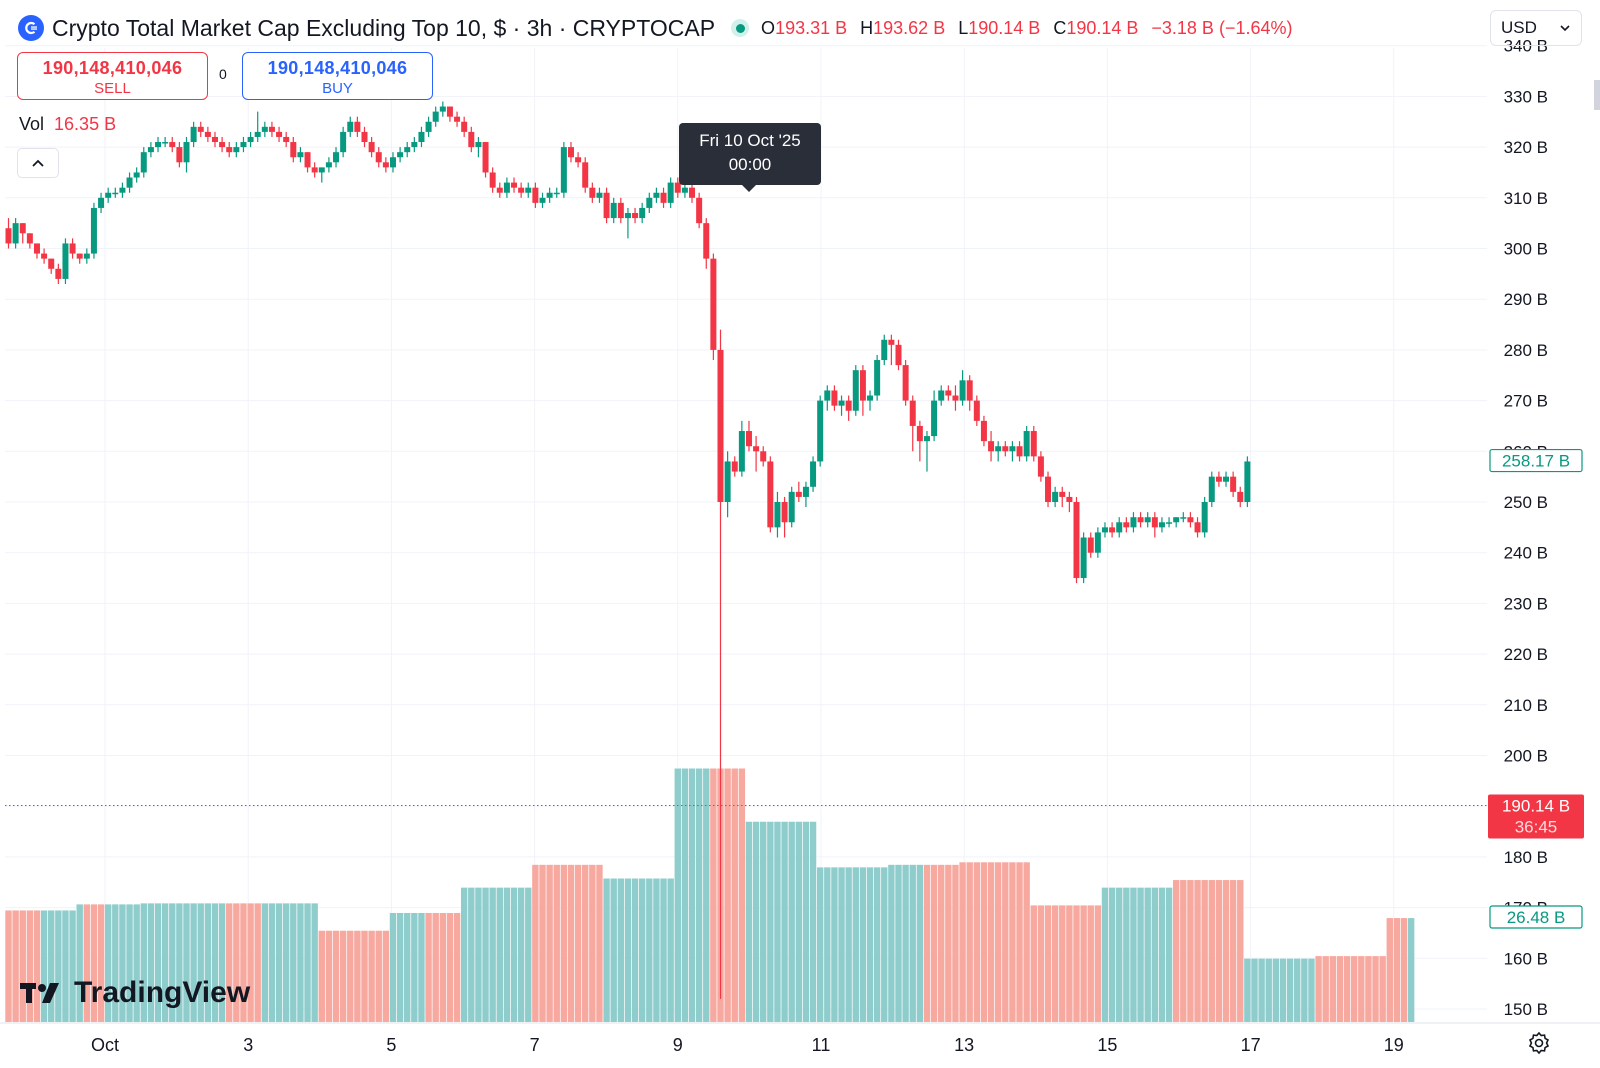  I want to click on price-tick-label: 150 B, so click(1526, 1009).